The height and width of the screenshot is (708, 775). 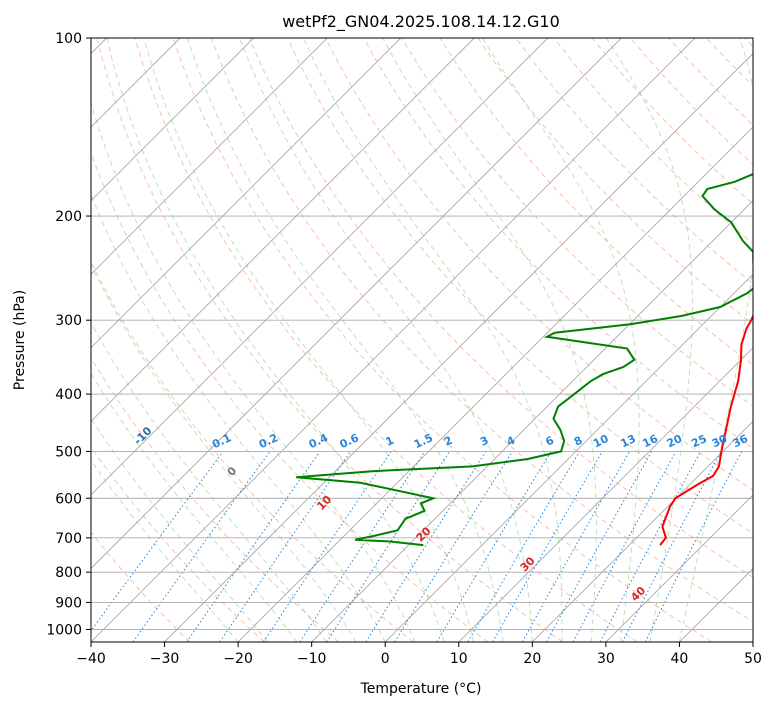 I want to click on dry-adiabat-label: 0, so click(x=232, y=471).